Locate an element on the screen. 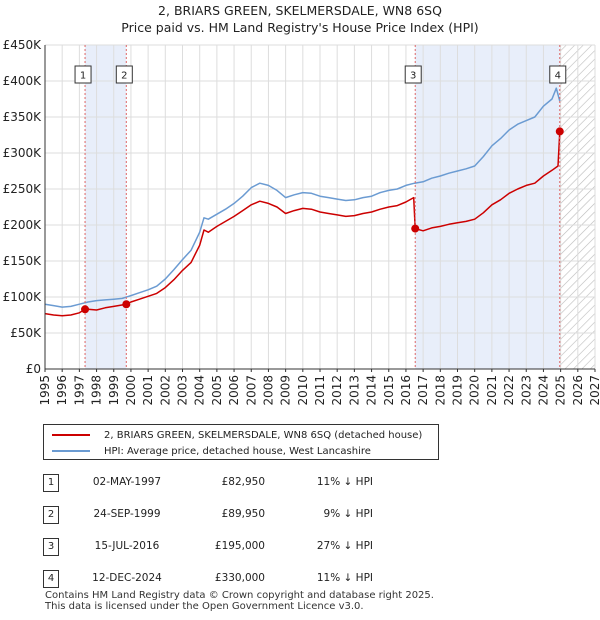 Image resolution: width=600 pixels, height=620 pixels. title-line-1: 2, BRIARS GREEN, SKELMERSDALE, WN8 6SQ is located at coordinates (300, 10).